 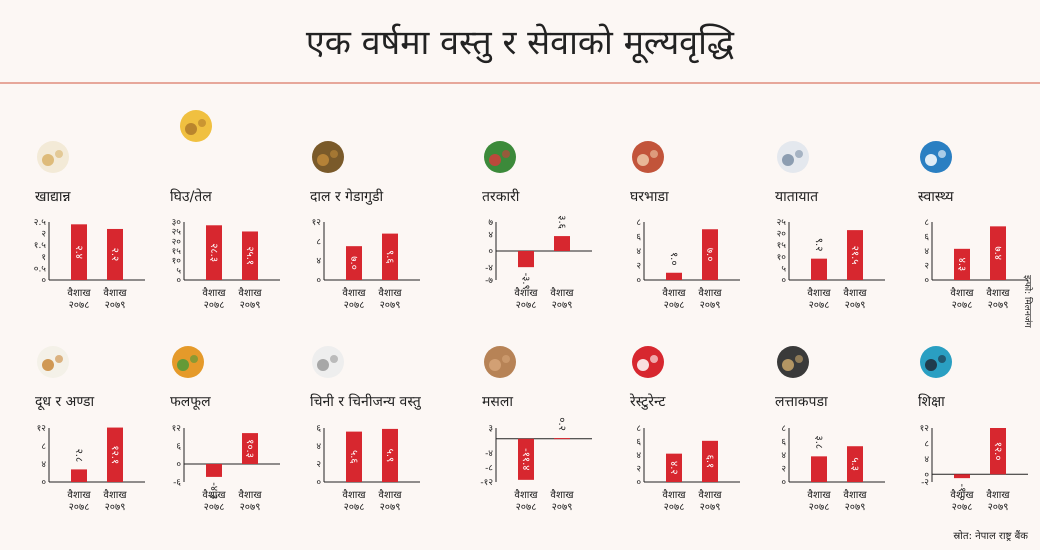 What do you see at coordinates (990, 536) in the screenshot?
I see `source-note: स्रोत: नेपाल राष्ट्र बैंक` at bounding box center [990, 536].